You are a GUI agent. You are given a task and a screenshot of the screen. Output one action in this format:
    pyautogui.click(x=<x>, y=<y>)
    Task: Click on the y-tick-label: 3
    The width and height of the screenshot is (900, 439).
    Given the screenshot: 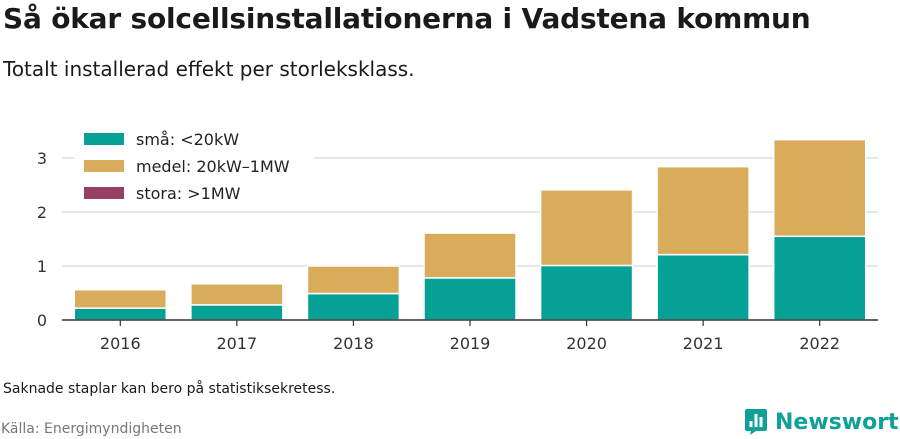 What is the action you would take?
    pyautogui.click(x=42, y=158)
    